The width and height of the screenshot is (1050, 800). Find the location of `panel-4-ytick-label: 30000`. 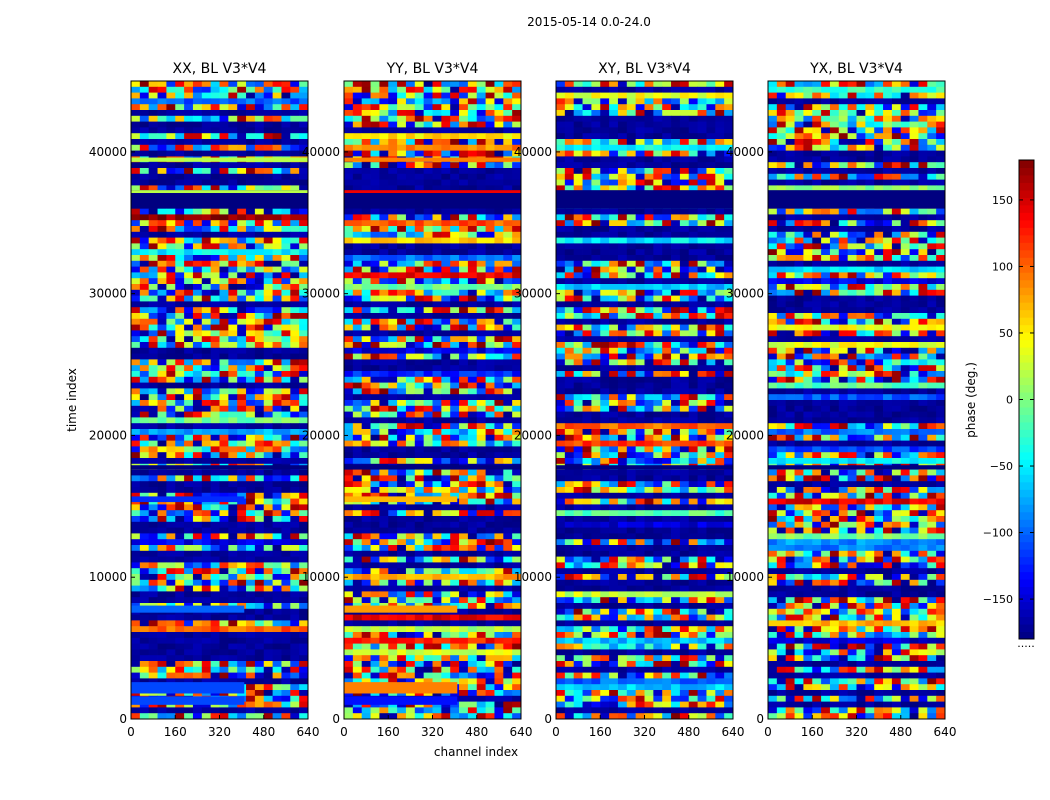

panel-4-ytick-label: 30000 is located at coordinates (745, 294).